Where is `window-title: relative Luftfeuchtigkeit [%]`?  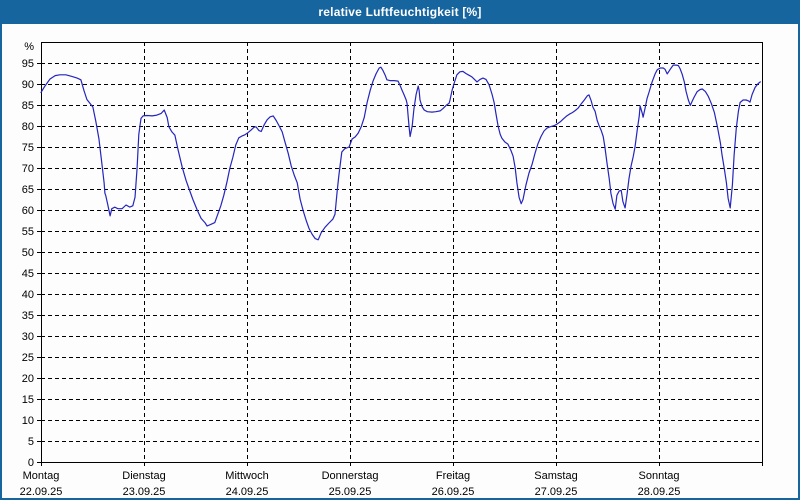
window-title: relative Luftfeuchtigkeit [%] is located at coordinates (400, 12).